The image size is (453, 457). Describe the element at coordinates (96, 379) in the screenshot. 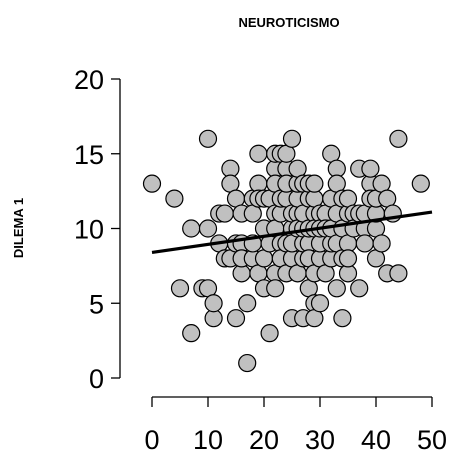

I see `y-tick-label: 0` at that location.